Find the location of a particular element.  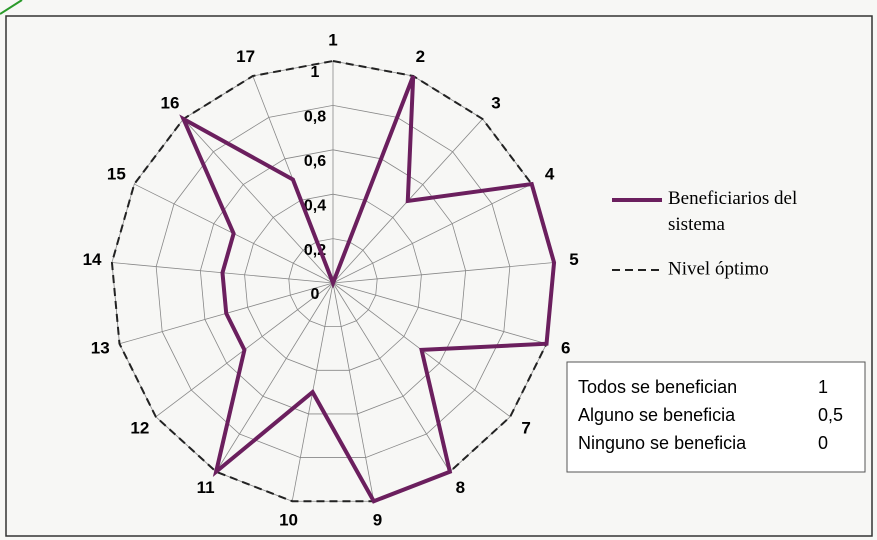

key-label: Todos se benefician is located at coordinates (657, 387).